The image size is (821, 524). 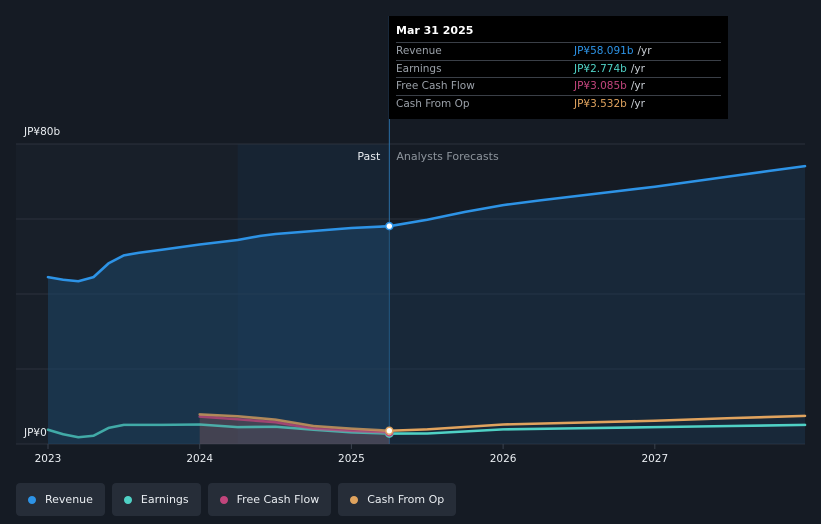 What do you see at coordinates (35, 433) in the screenshot?
I see `y-axis-zero-label: JP¥0` at bounding box center [35, 433].